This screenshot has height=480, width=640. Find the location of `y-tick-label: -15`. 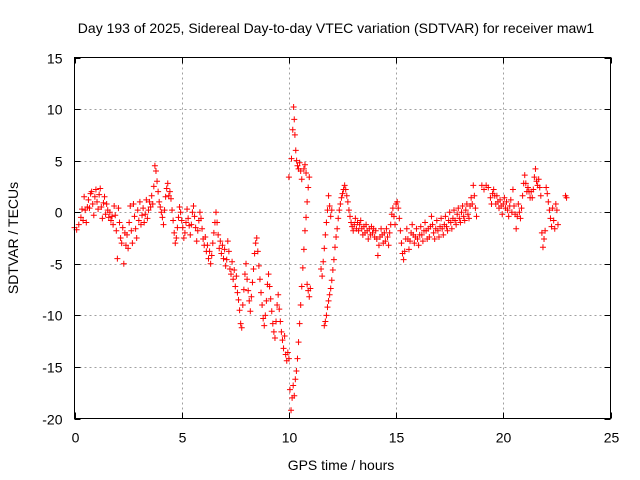

y-tick-label: -15 is located at coordinates (52, 368).